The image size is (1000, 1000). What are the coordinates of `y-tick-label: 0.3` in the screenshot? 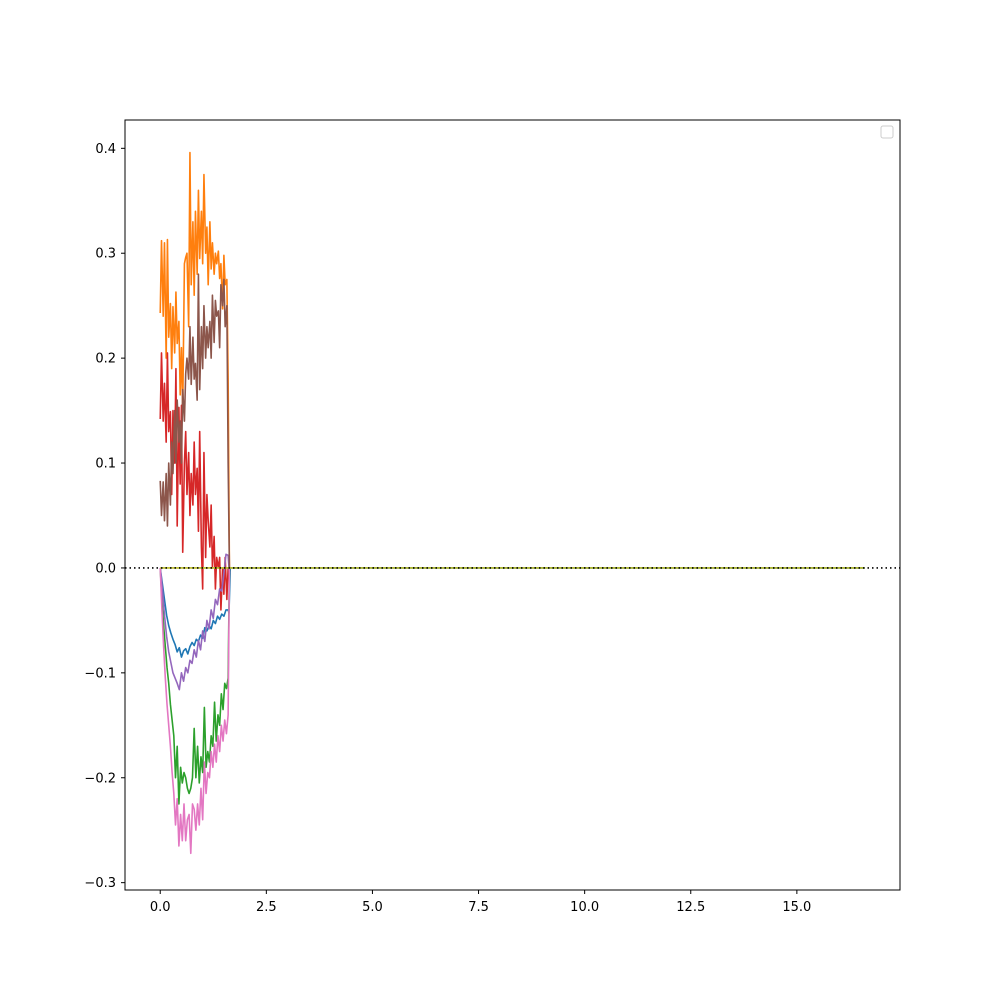 It's located at (105, 254).